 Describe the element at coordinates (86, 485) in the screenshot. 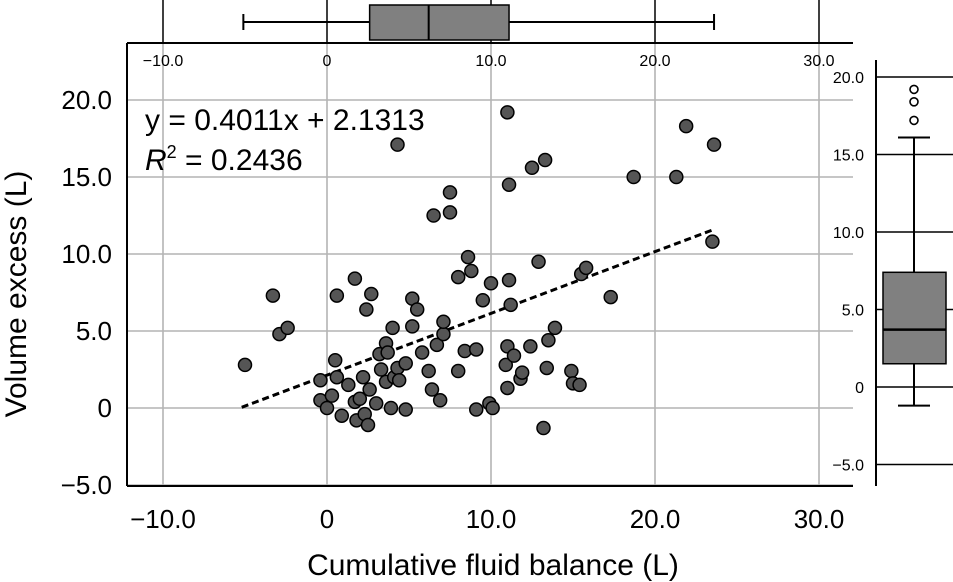

I see `y-tick-label: −5.0` at that location.